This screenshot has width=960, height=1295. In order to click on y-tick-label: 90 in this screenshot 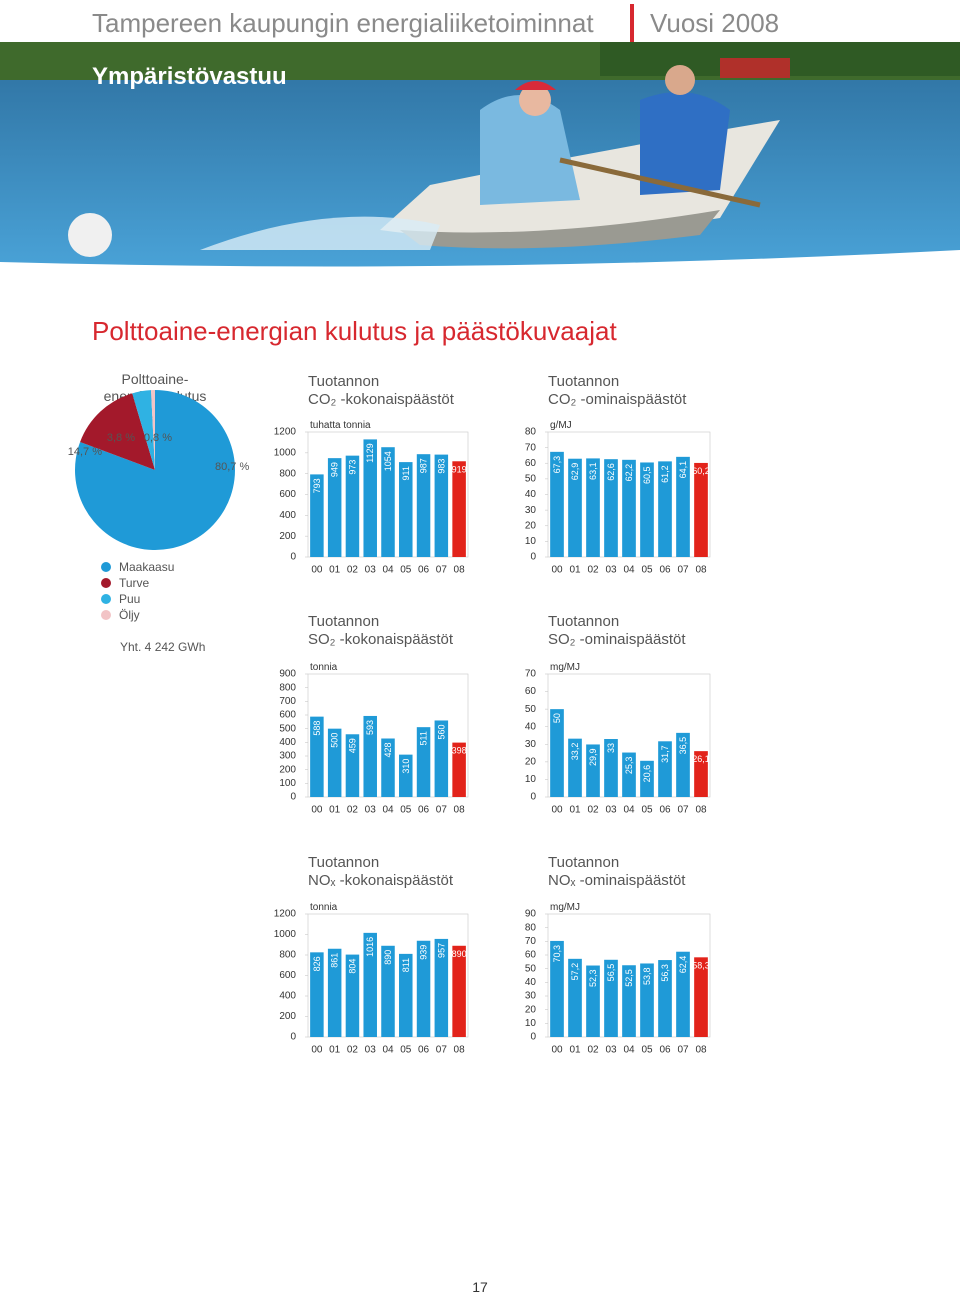, I will do `click(531, 914)`.